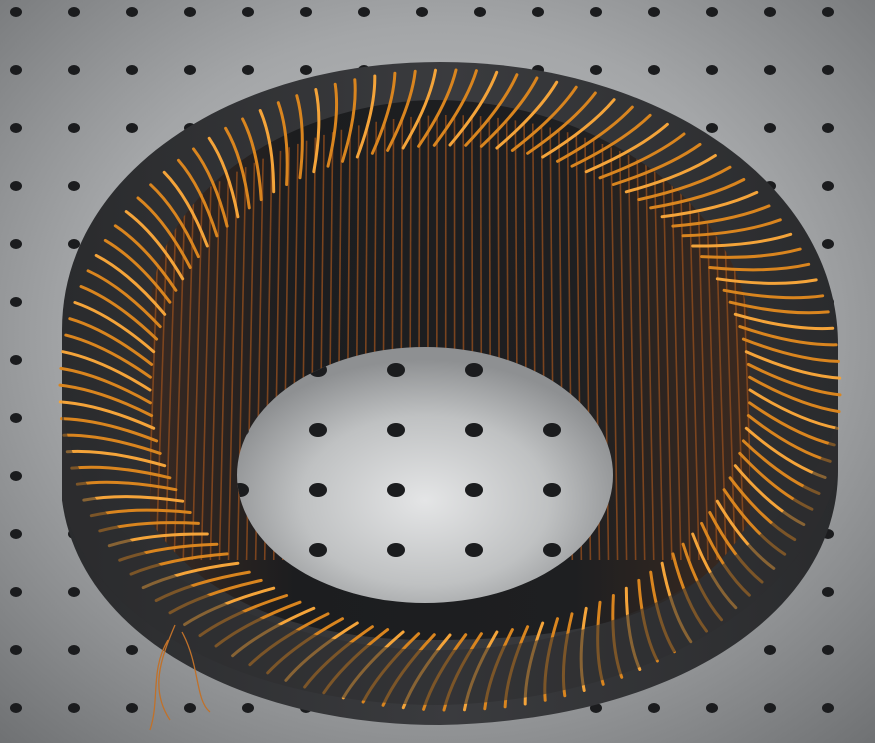 This screenshot has width=875, height=743. Describe the element at coordinates (425, 475) in the screenshot. I see `table-through-bore` at that location.